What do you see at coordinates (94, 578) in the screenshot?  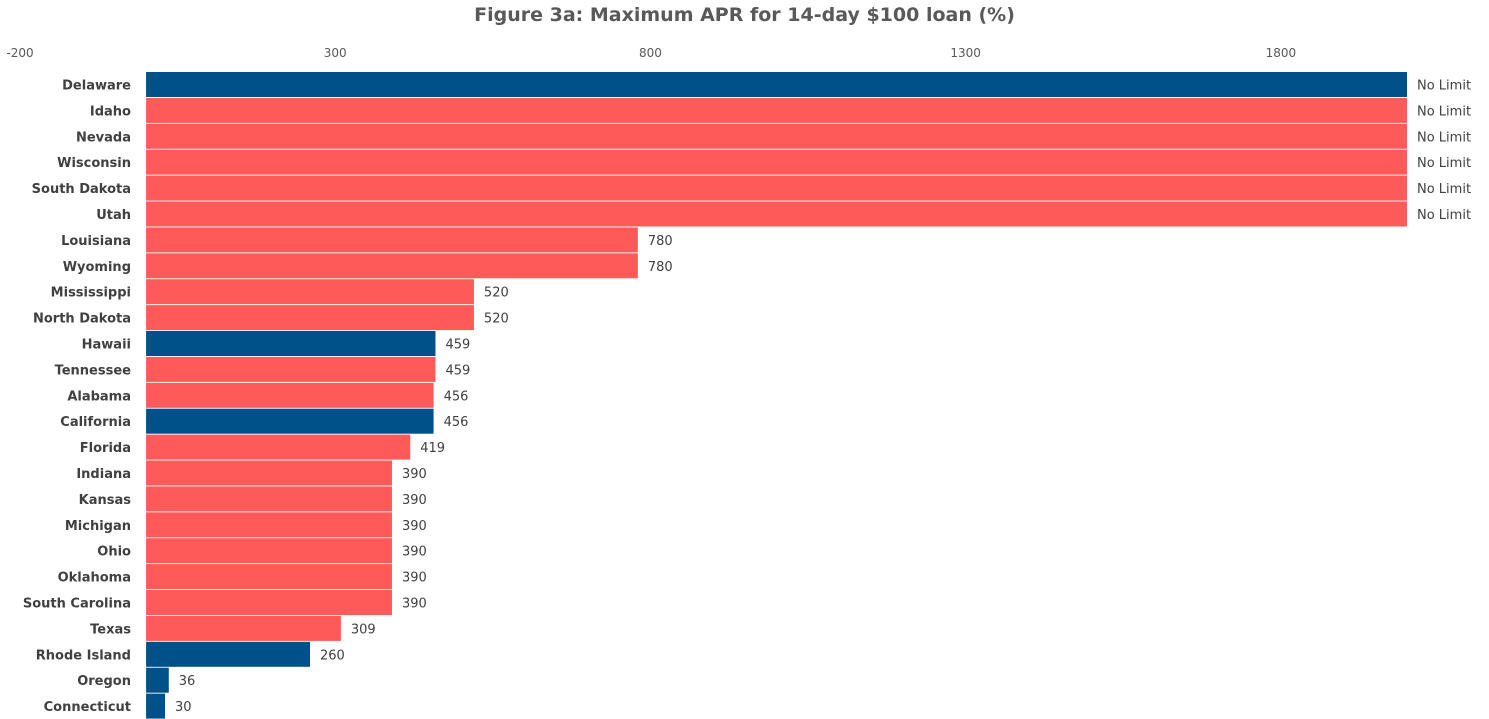 I see `category-label: Oklahoma` at bounding box center [94, 578].